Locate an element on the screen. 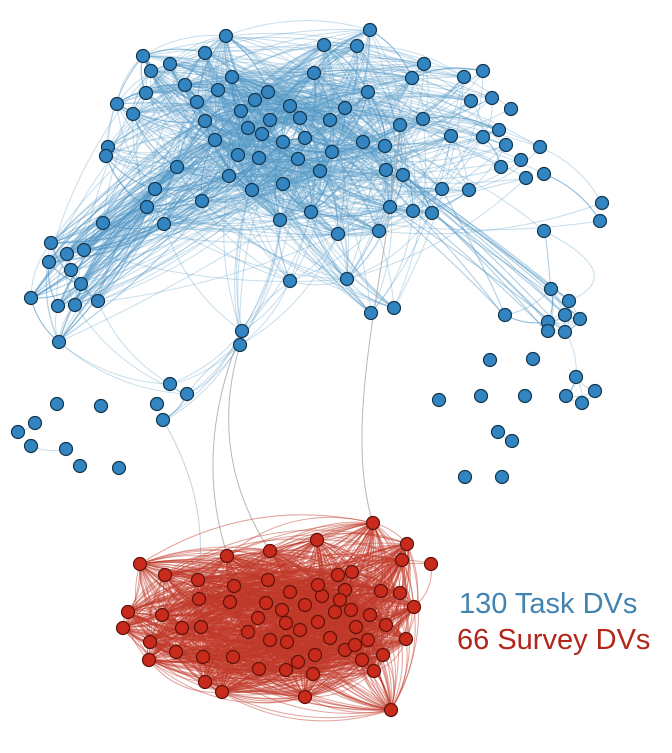 The width and height of the screenshot is (672, 753). svg-text: 66 Survey DVs is located at coordinates (553, 640).